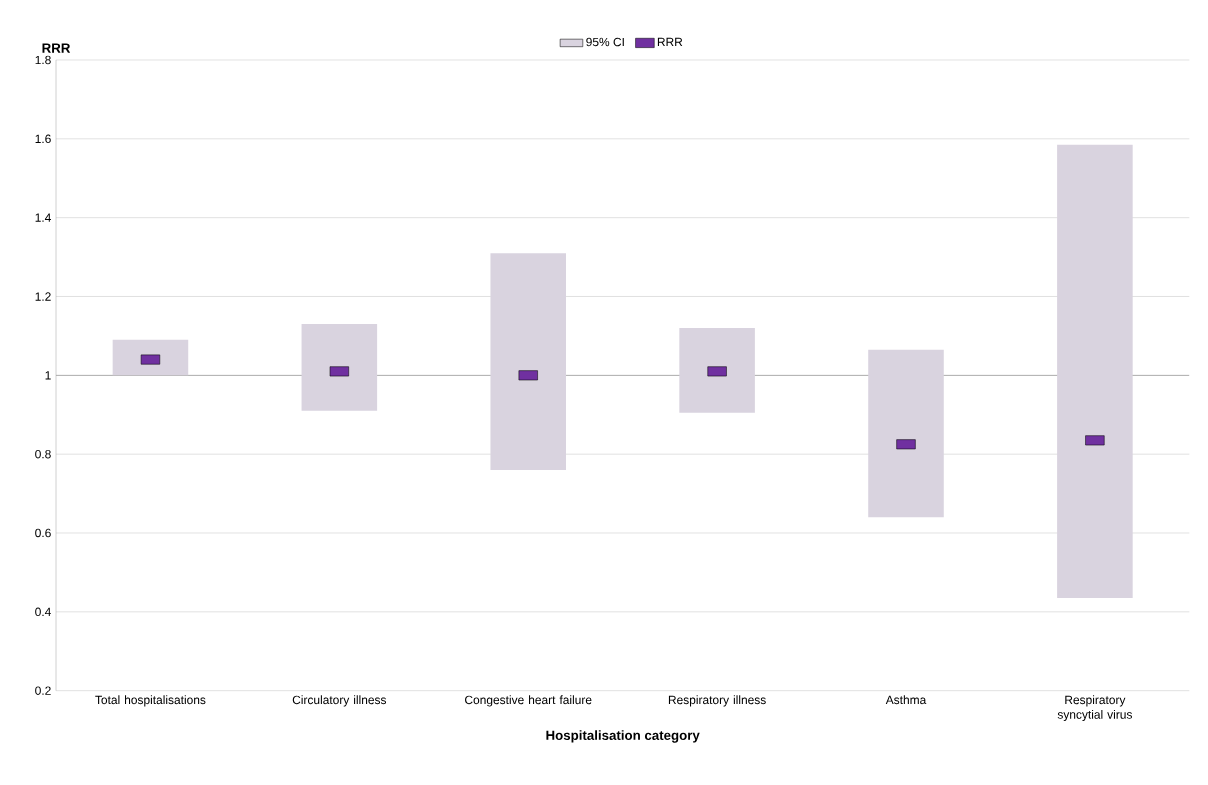  I want to click on y-tick-label: 0.6, so click(43, 533).